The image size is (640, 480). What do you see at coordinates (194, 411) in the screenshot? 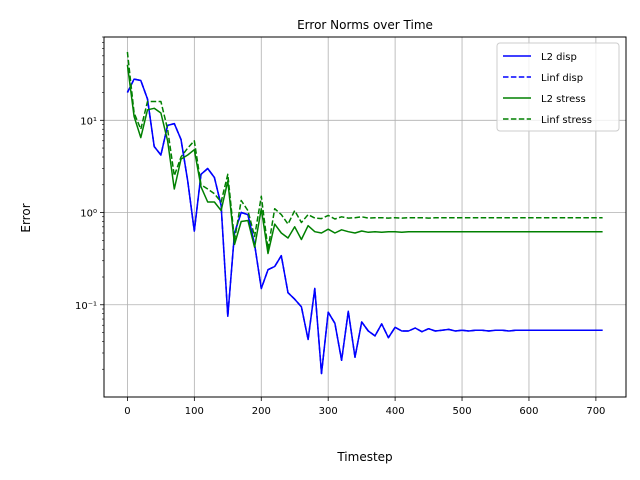
I see `x-tick-label: 100` at bounding box center [194, 411].